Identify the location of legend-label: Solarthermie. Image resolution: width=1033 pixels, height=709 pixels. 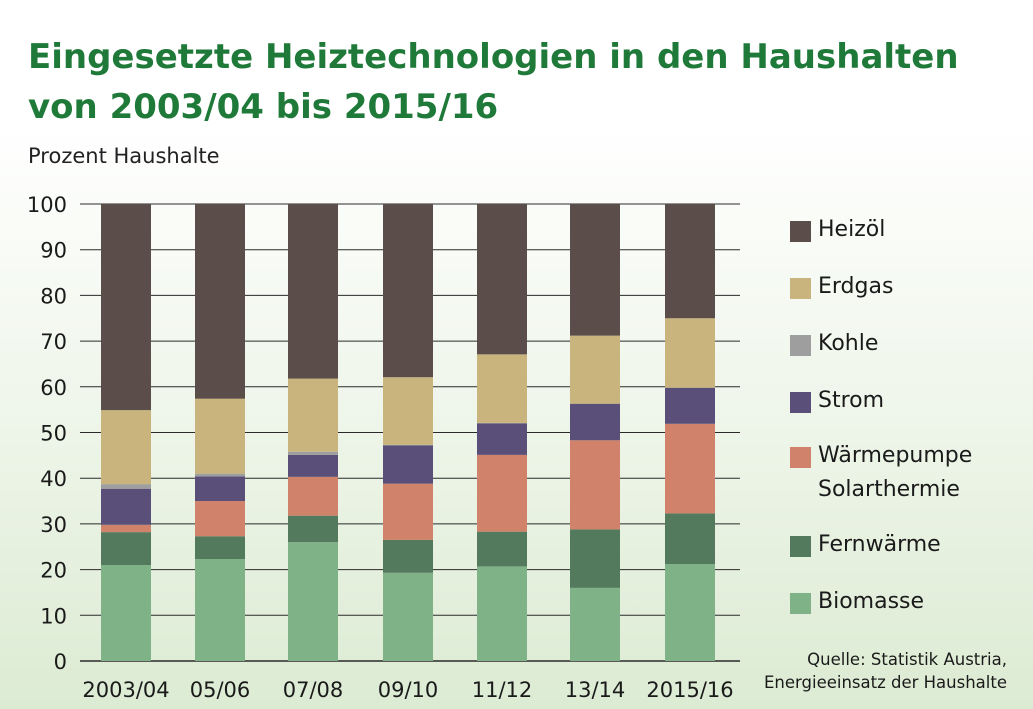
(889, 489).